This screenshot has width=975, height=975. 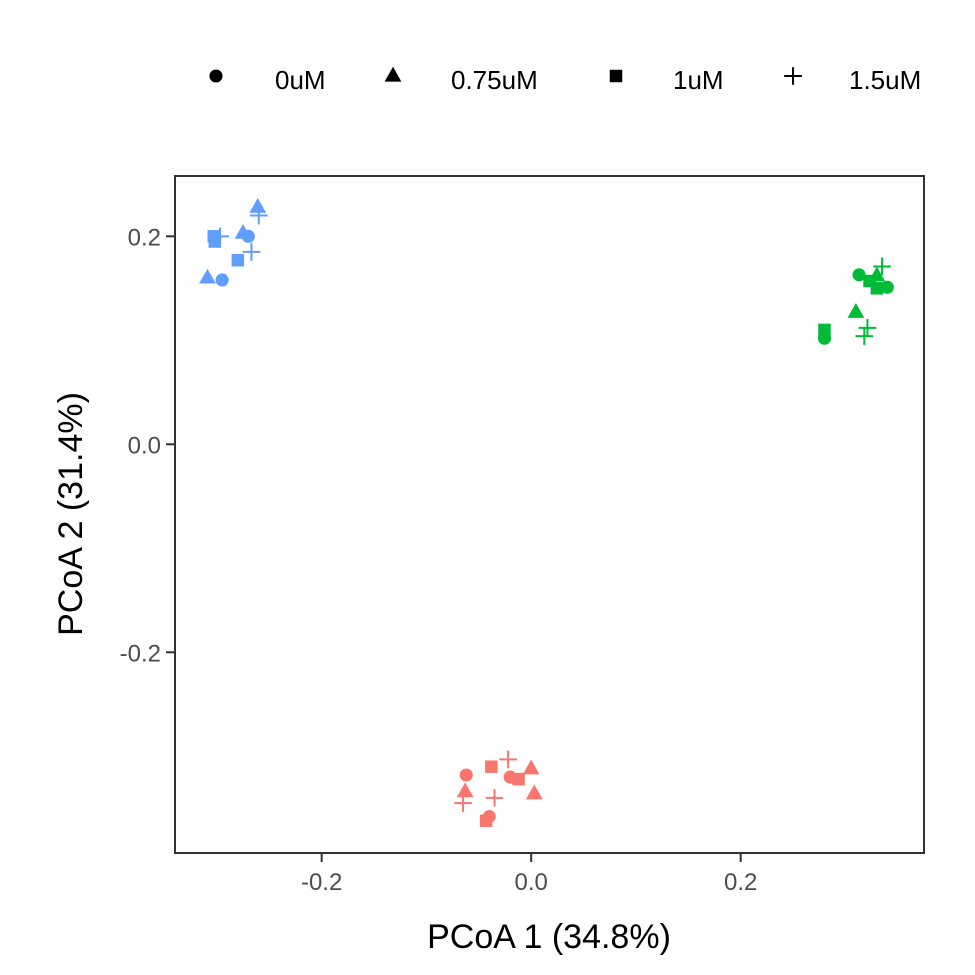 What do you see at coordinates (140, 653) in the screenshot?
I see `y-tick-label: -0.2` at bounding box center [140, 653].